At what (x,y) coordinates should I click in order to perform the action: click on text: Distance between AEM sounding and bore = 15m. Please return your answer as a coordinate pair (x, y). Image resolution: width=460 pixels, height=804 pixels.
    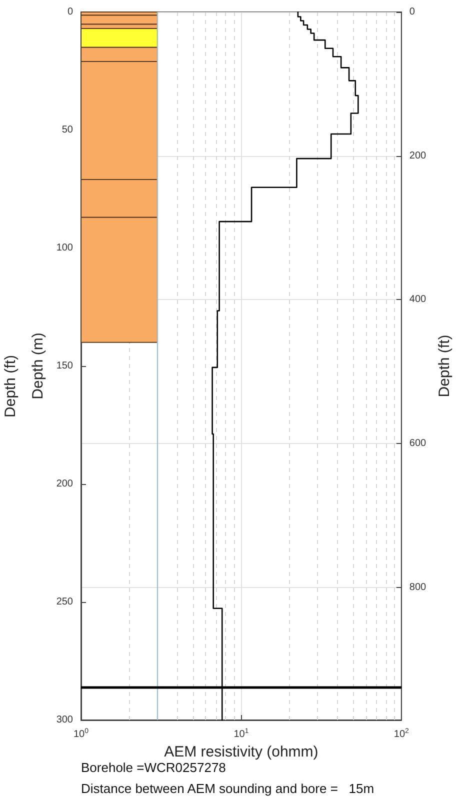
    Looking at the image, I should click on (227, 788).